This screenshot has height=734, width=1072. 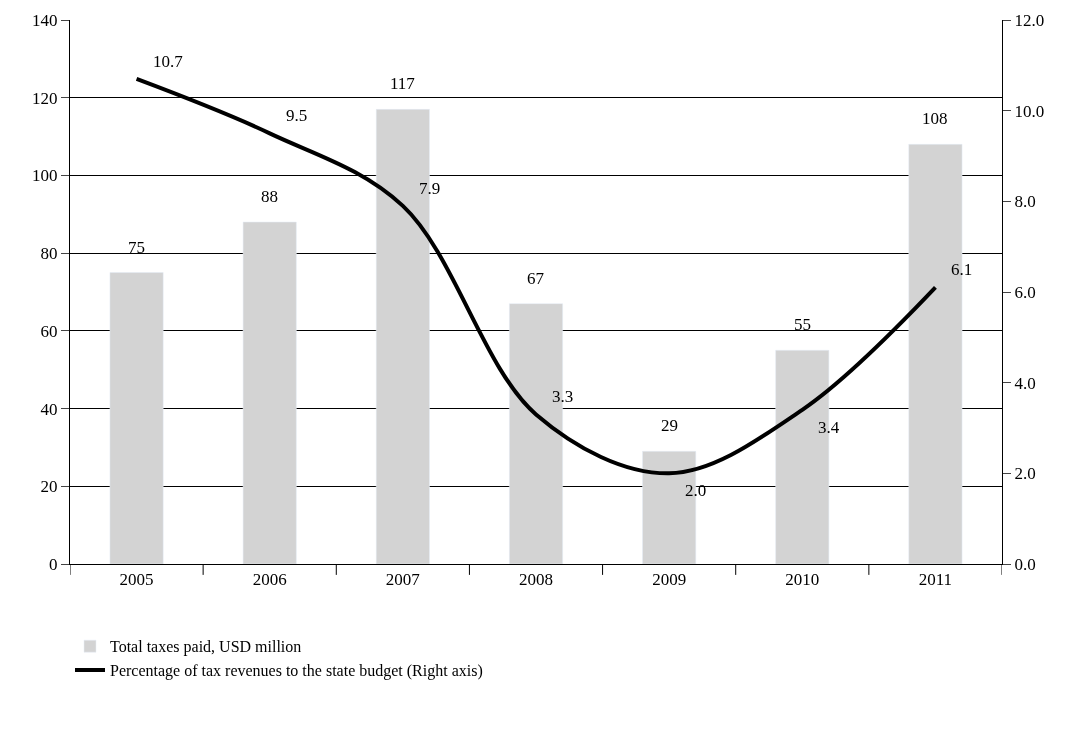 I want to click on y2-tick-label: 0.0, so click(x=1025, y=564).